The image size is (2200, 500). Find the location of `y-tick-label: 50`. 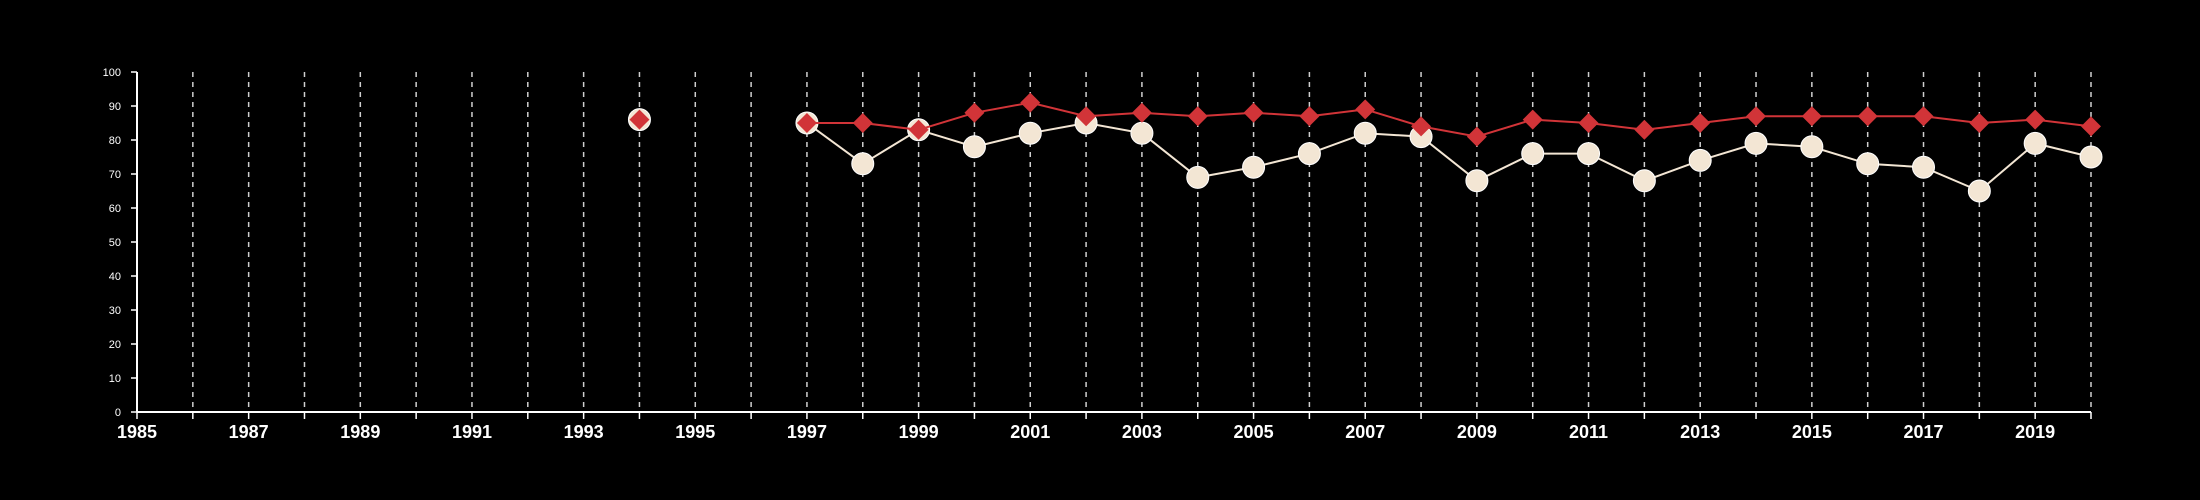

y-tick-label: 50 is located at coordinates (115, 243).